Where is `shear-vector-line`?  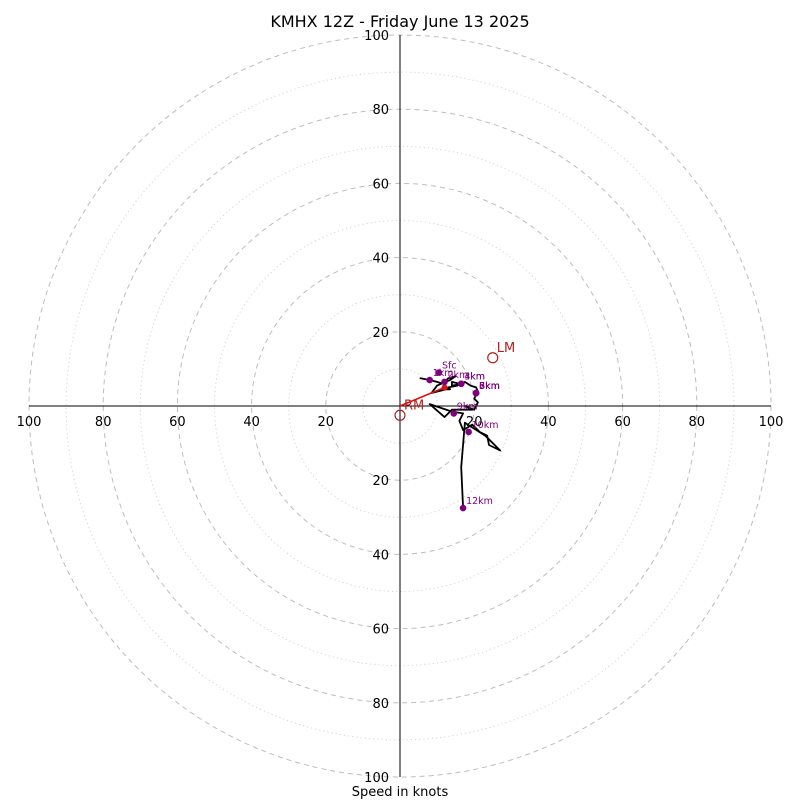
shear-vector-line is located at coordinates (422, 396).